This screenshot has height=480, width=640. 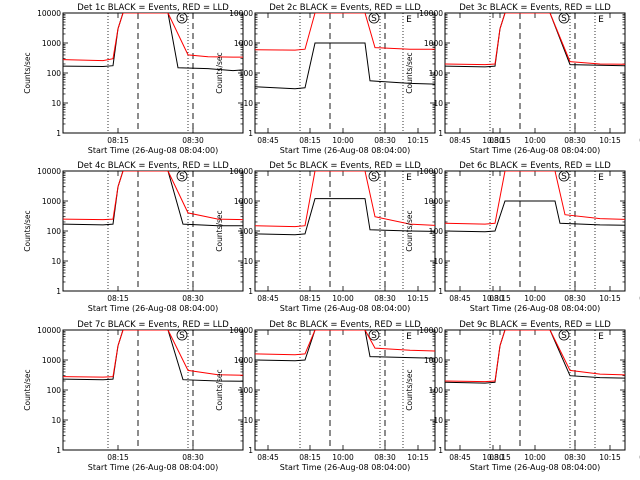 What do you see at coordinates (535, 166) in the screenshot?
I see `panel-title: Det 6c BLACK = Events, RED = LLD` at bounding box center [535, 166].